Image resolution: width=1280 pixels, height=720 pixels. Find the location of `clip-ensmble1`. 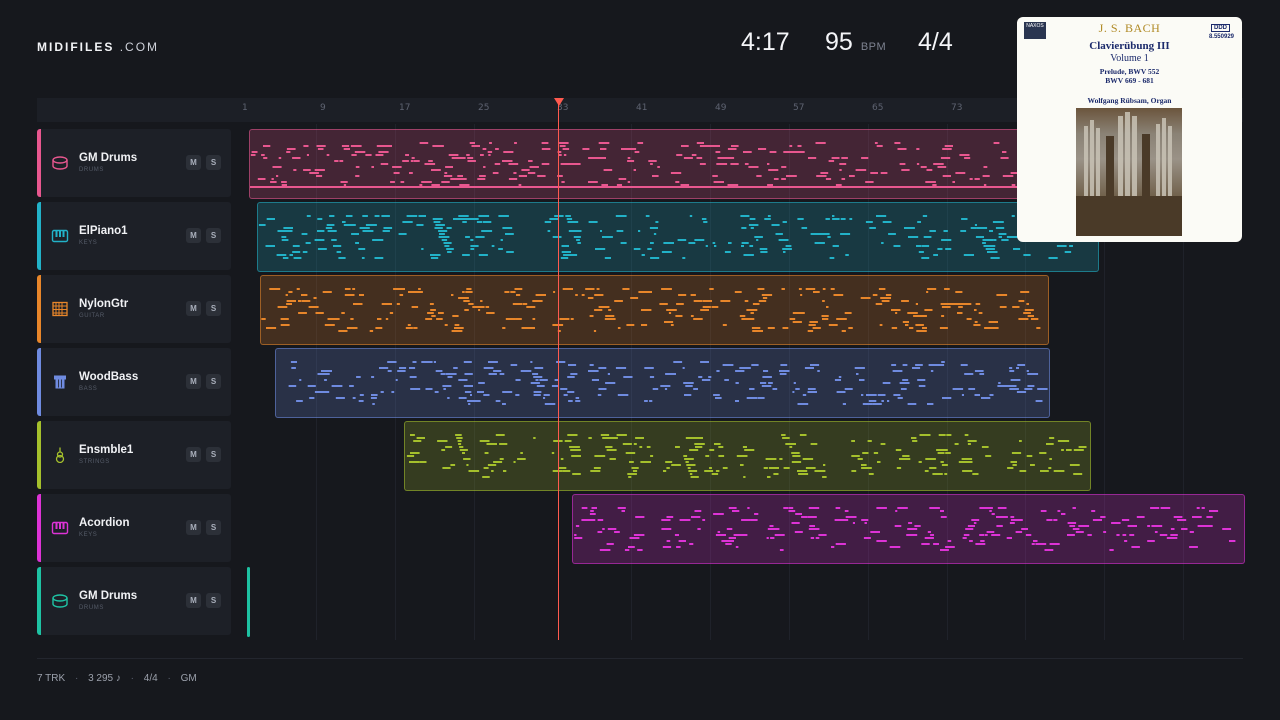

clip-ensmble1 is located at coordinates (747, 456).